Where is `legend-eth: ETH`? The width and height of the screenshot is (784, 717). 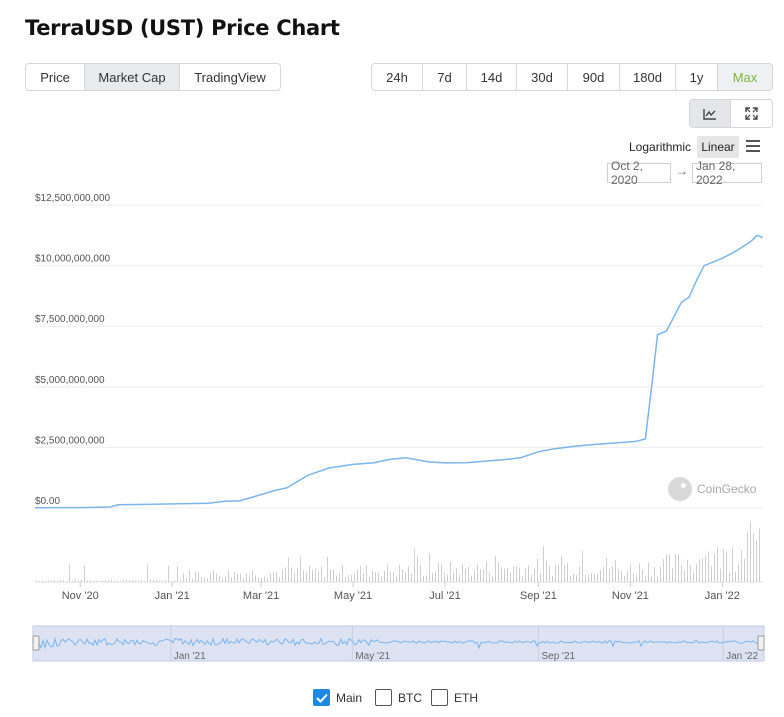 legend-eth: ETH is located at coordinates (454, 697).